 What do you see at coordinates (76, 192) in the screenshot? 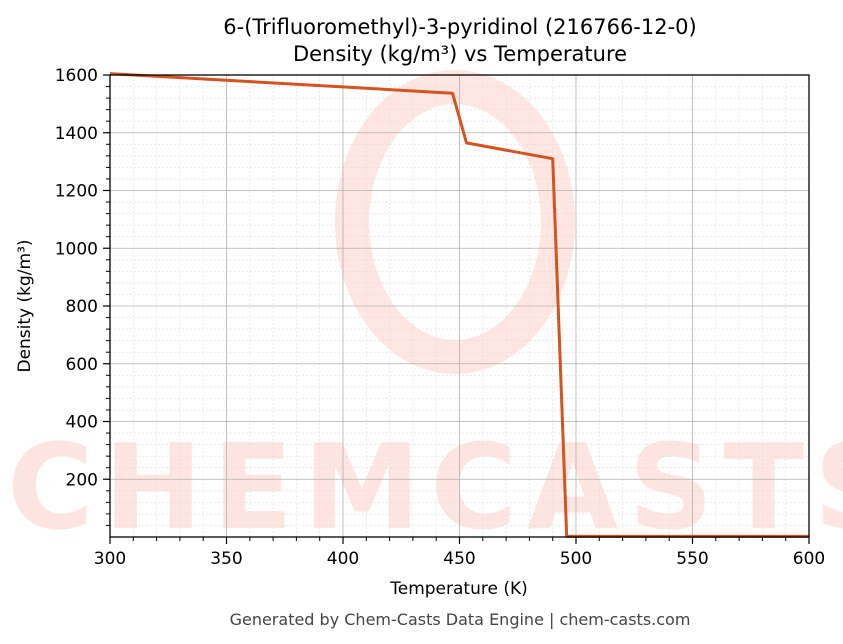
I see `y-tick-label: 1200` at bounding box center [76, 192].